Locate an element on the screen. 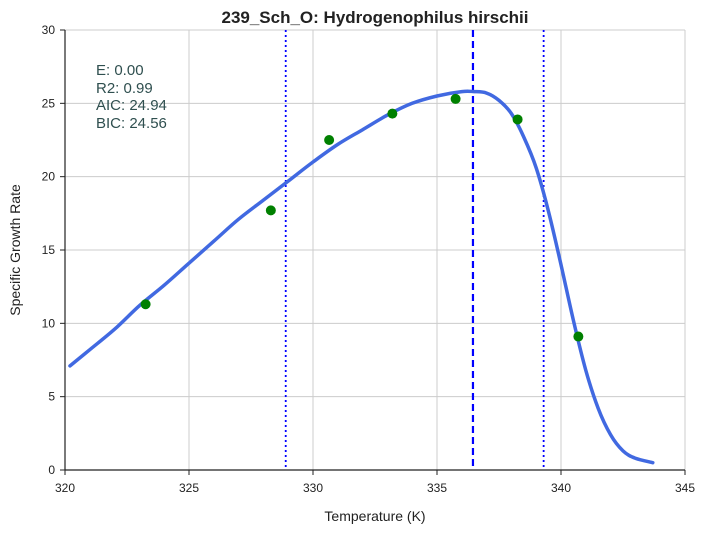  x-tick-label: 335 is located at coordinates (437, 488).